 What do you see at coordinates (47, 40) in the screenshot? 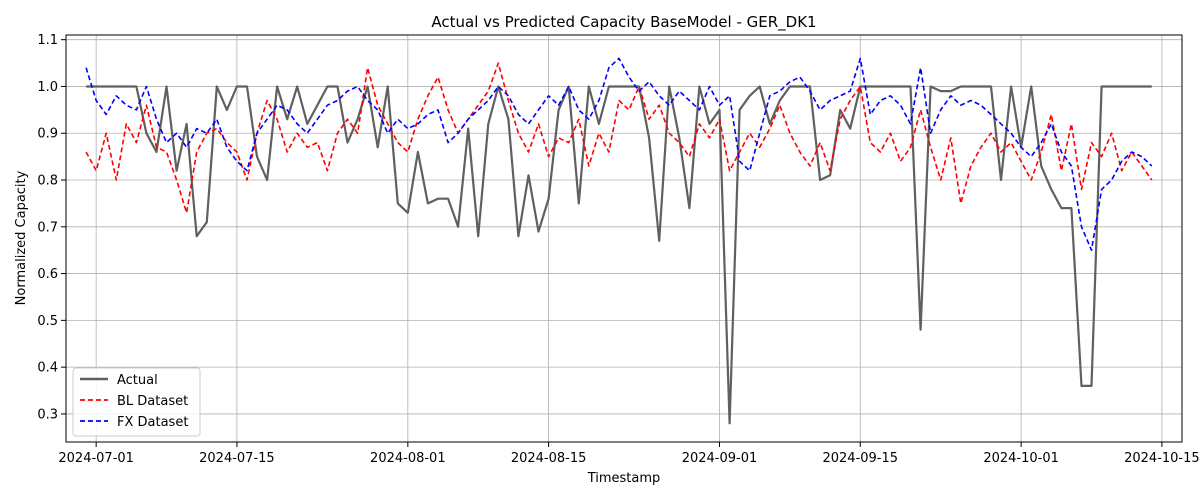
I see `y-tick-label: 1.1` at bounding box center [47, 40].